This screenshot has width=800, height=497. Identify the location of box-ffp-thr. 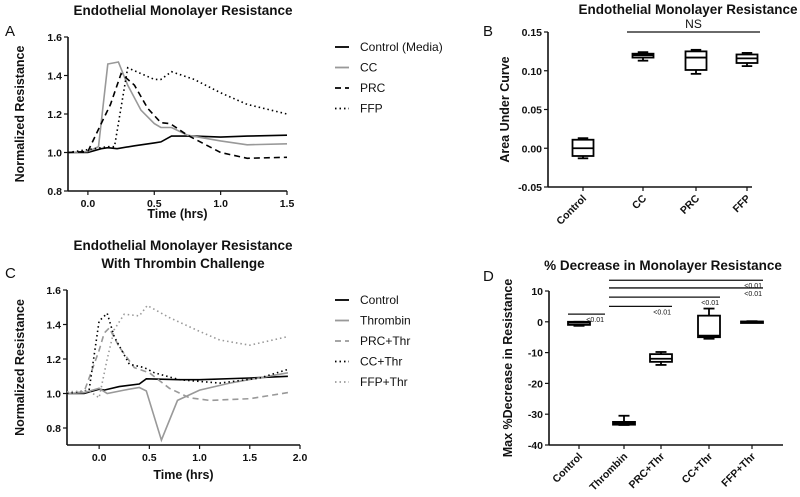
(752, 322).